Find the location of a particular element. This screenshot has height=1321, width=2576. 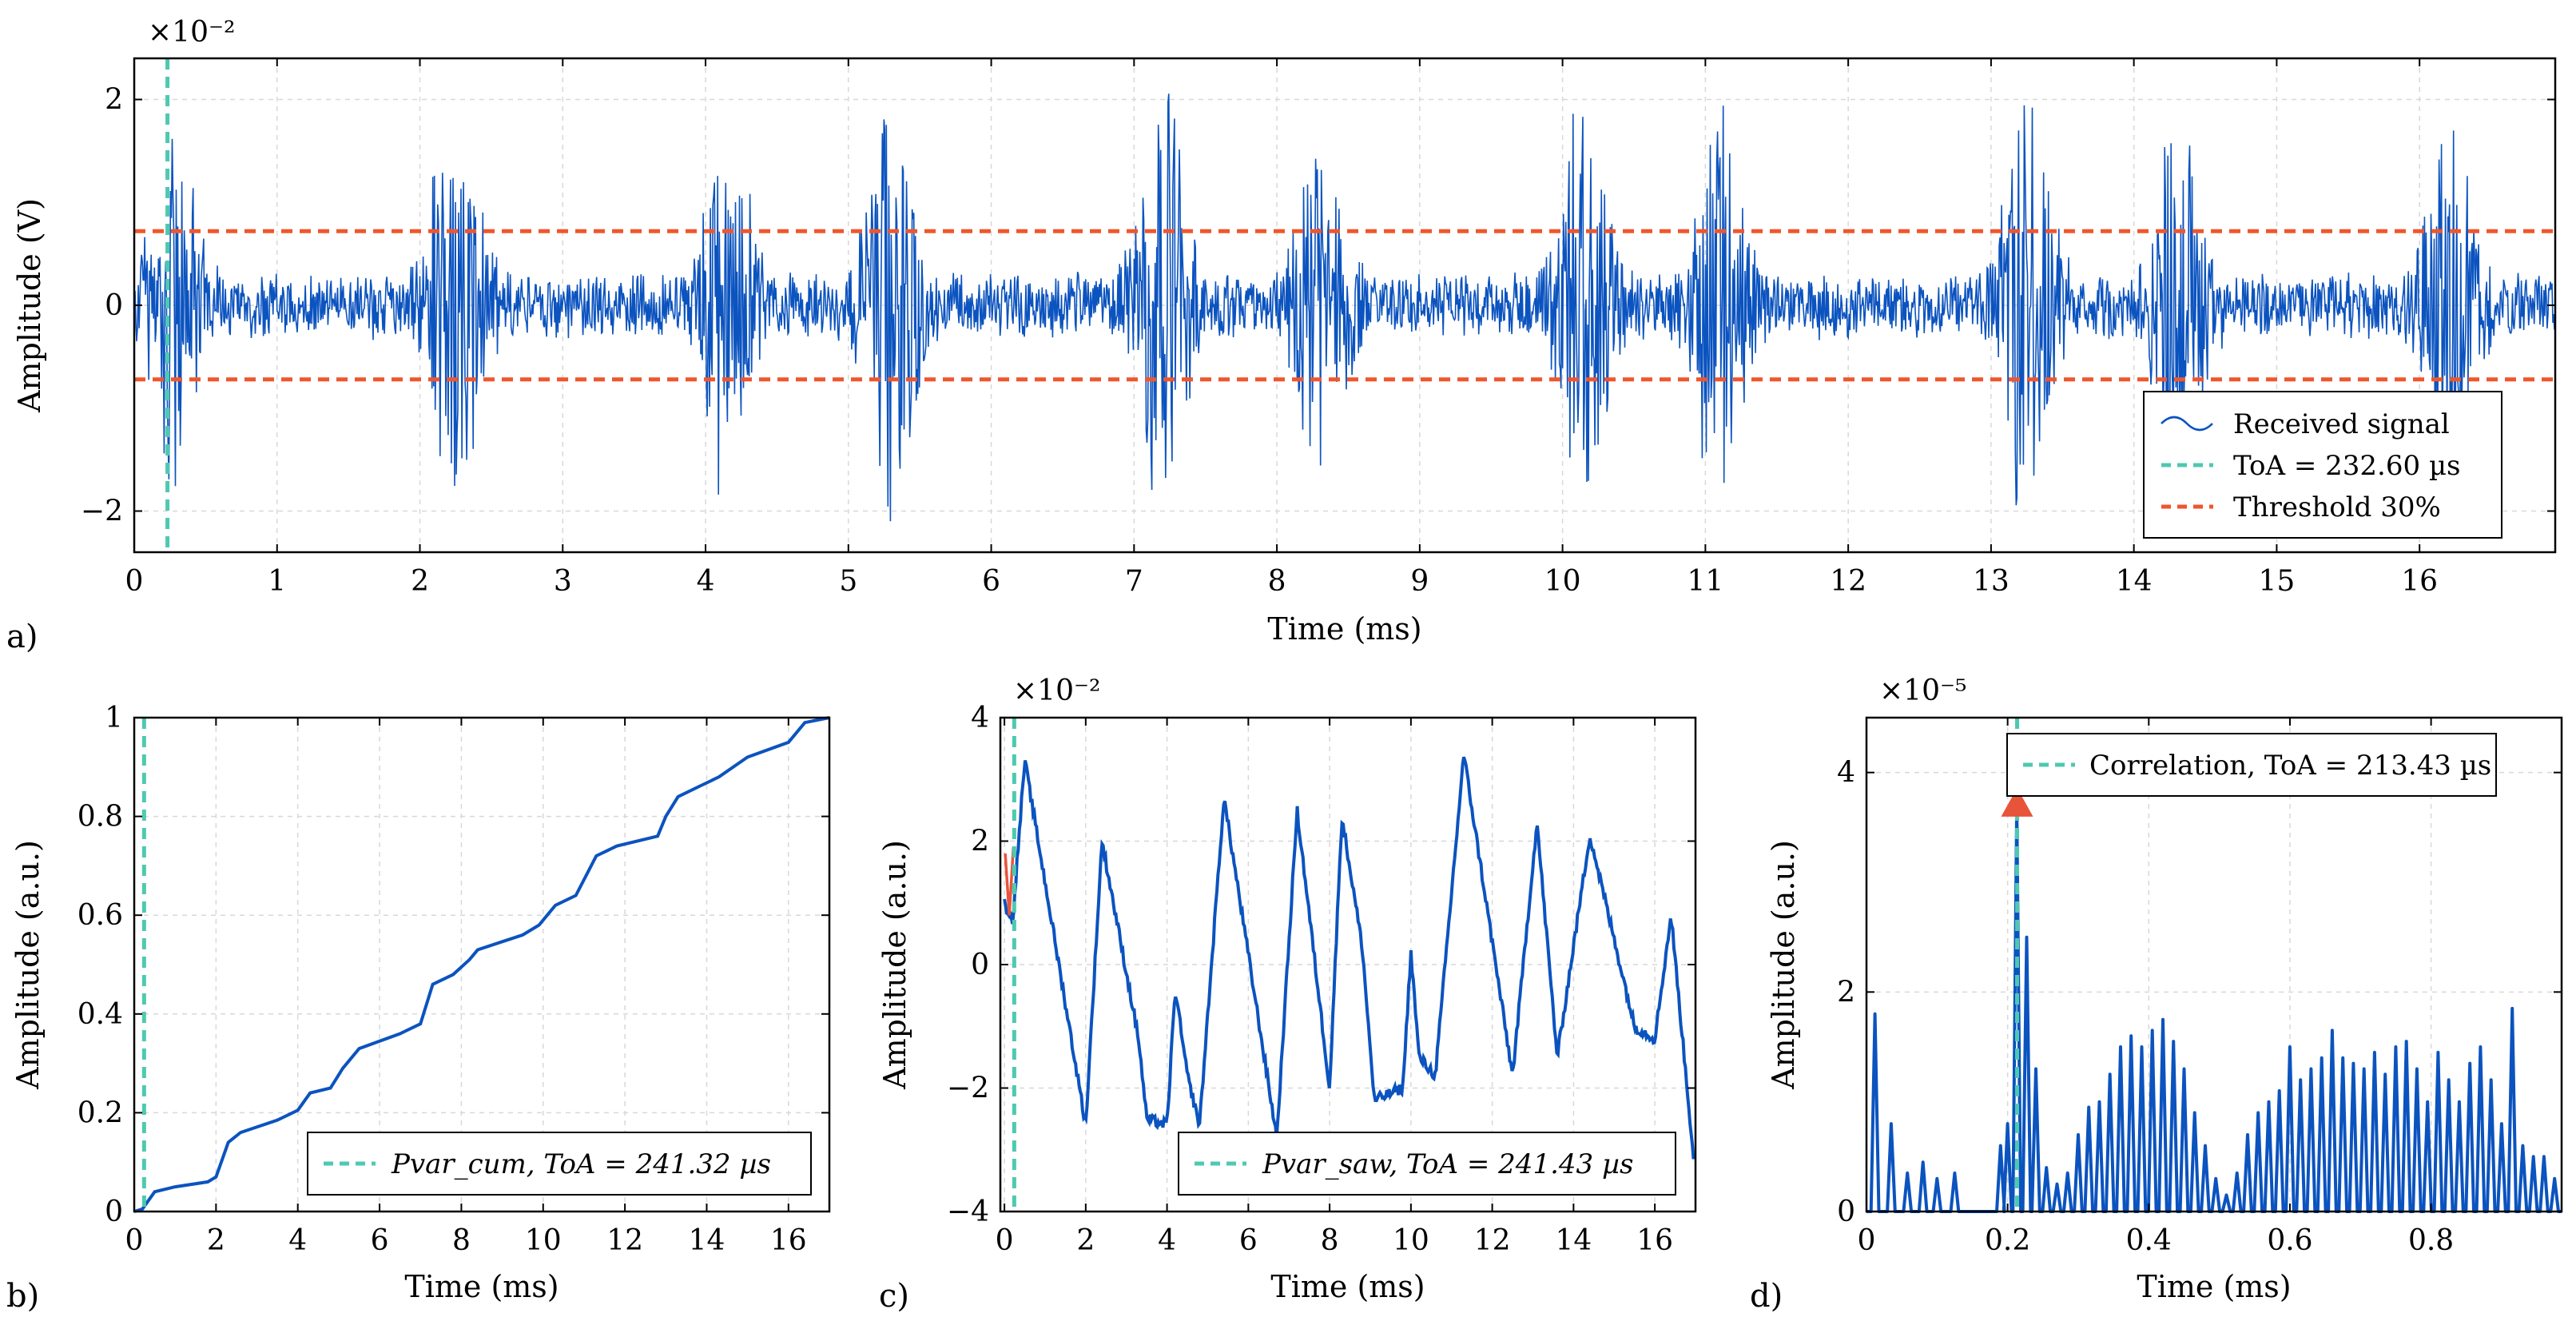

b-xtick-label: 10 is located at coordinates (543, 1240).